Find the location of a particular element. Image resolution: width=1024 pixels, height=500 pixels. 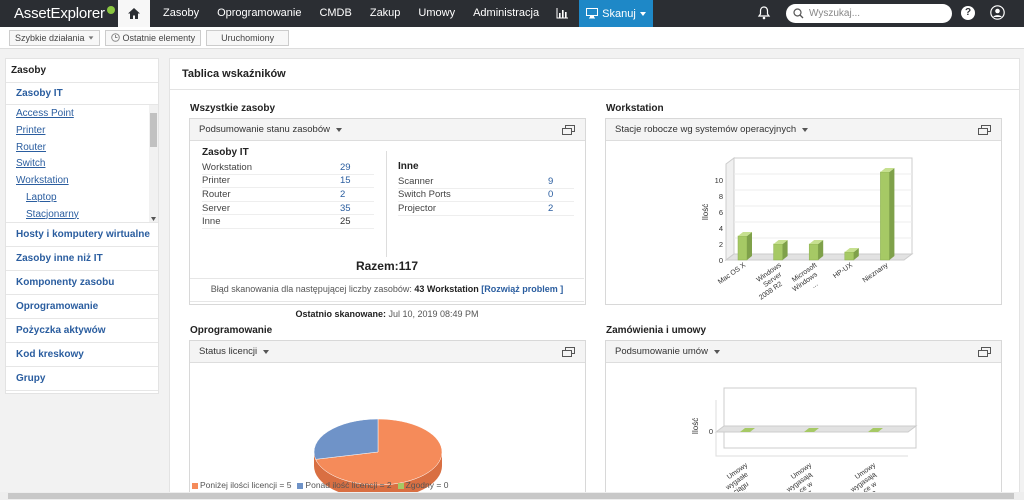

contracts-summary-panel-title: Podsumowanie umów is located at coordinates (661, 351).